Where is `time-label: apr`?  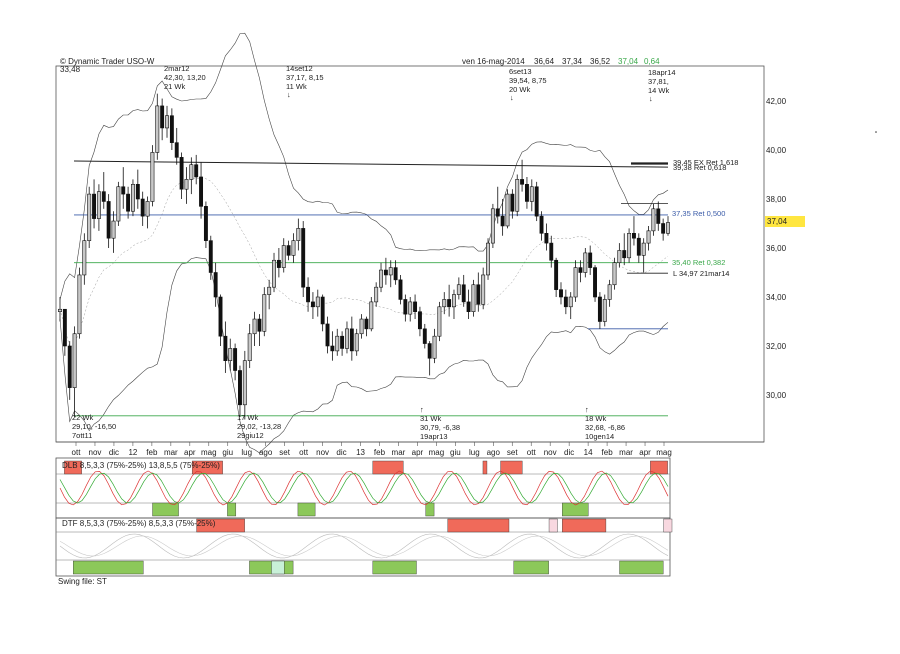 time-label: apr is located at coordinates (190, 452).